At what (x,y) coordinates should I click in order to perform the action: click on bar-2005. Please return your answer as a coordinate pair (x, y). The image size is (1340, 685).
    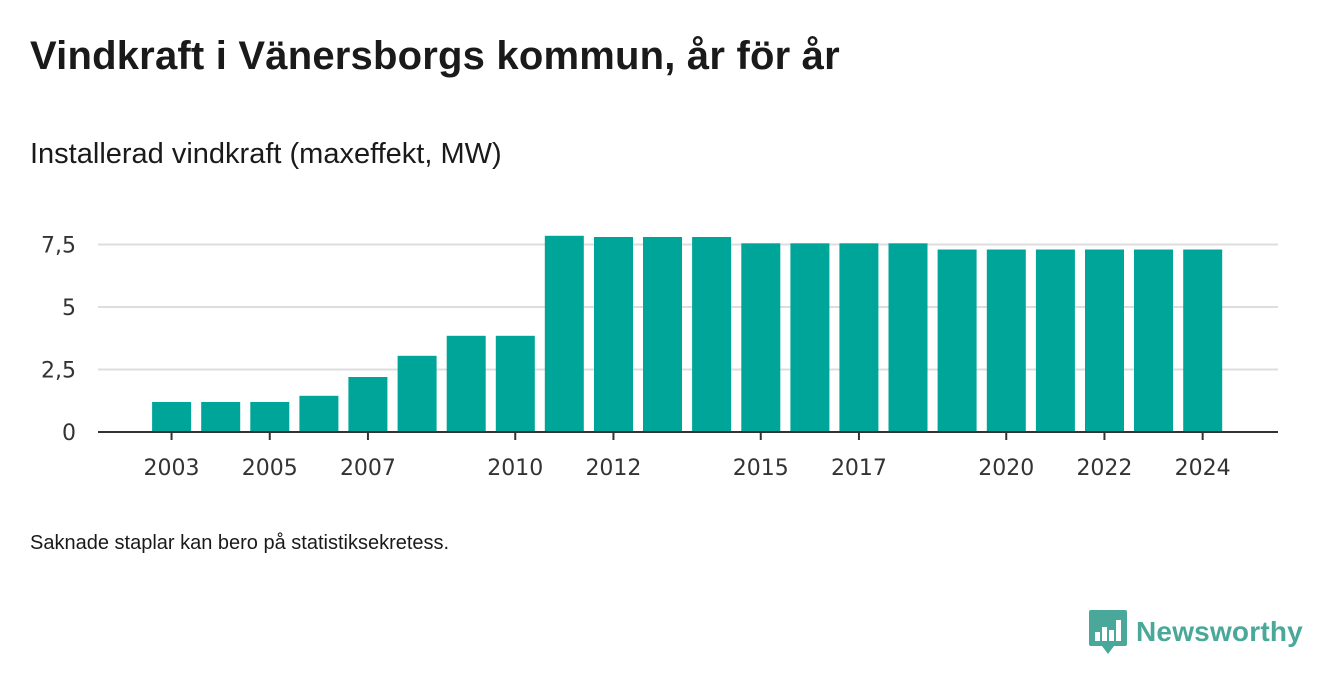
    Looking at the image, I should click on (270, 417).